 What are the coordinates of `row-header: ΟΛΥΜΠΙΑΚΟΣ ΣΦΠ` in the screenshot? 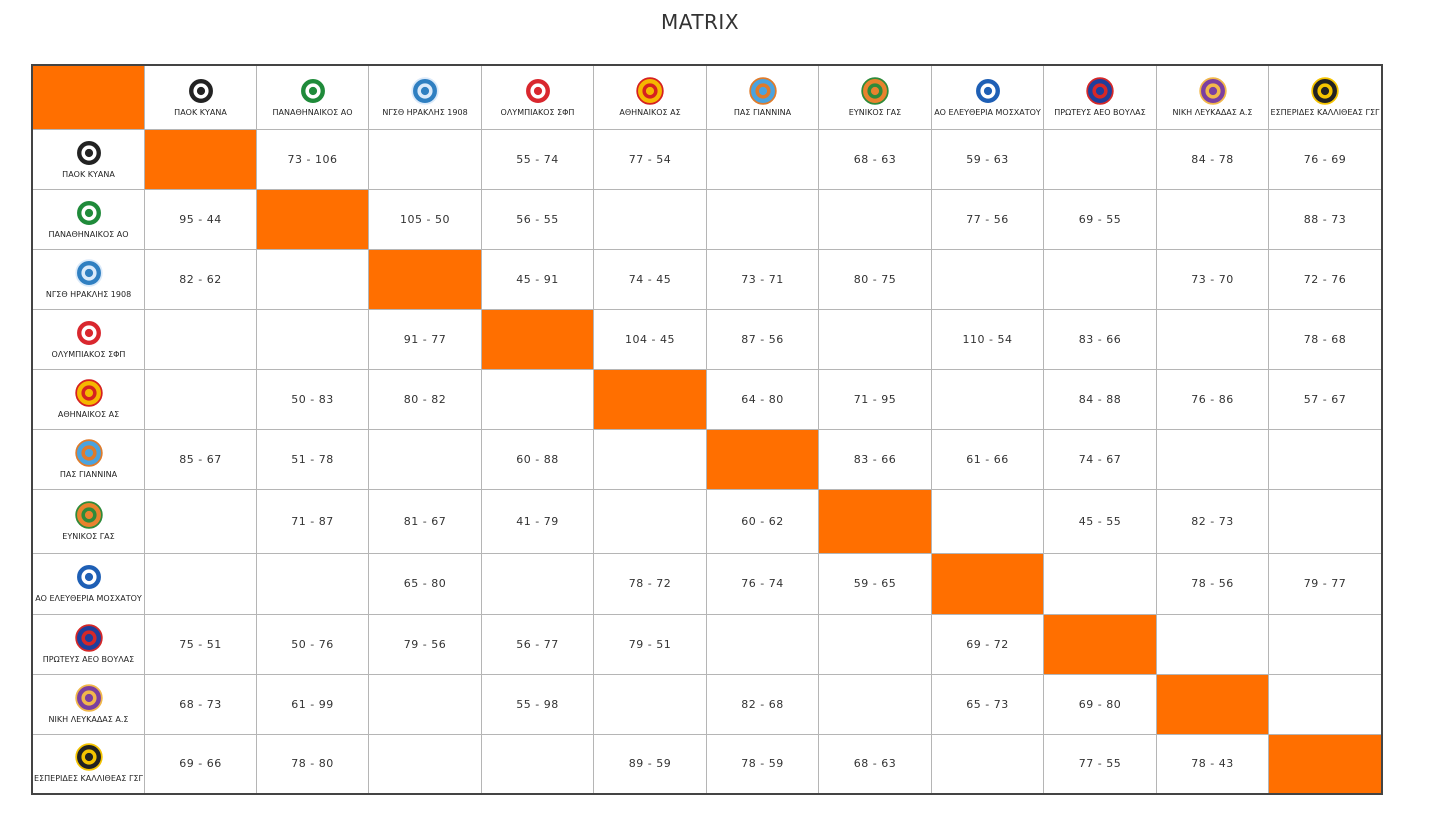 It's located at (88, 339).